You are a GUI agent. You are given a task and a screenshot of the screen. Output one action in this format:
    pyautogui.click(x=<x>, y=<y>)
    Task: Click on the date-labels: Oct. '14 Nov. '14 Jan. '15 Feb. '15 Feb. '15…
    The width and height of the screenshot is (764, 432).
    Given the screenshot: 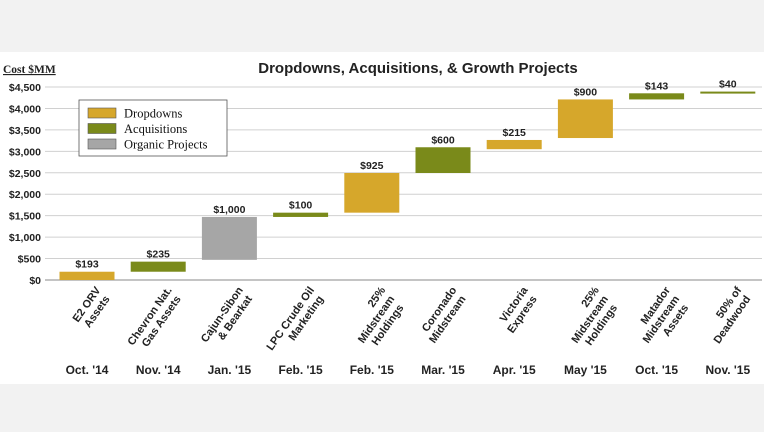 What is the action you would take?
    pyautogui.click(x=408, y=370)
    